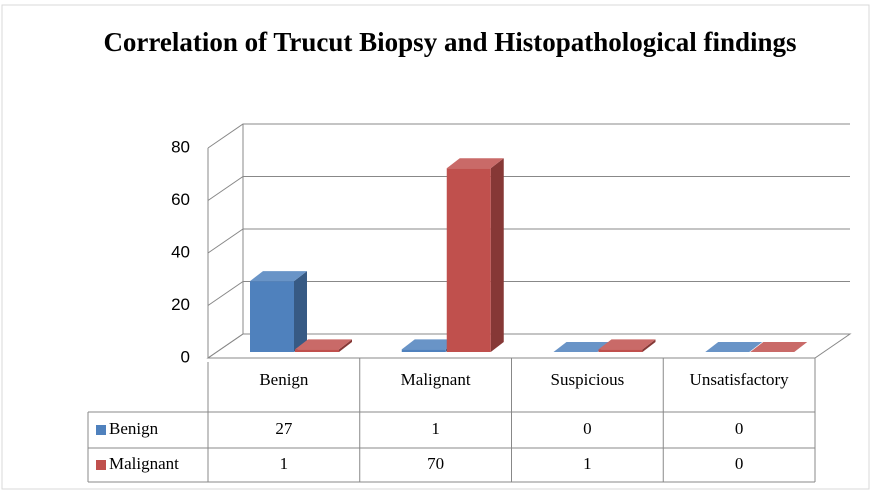  I want to click on table-value: 70, so click(435, 463).